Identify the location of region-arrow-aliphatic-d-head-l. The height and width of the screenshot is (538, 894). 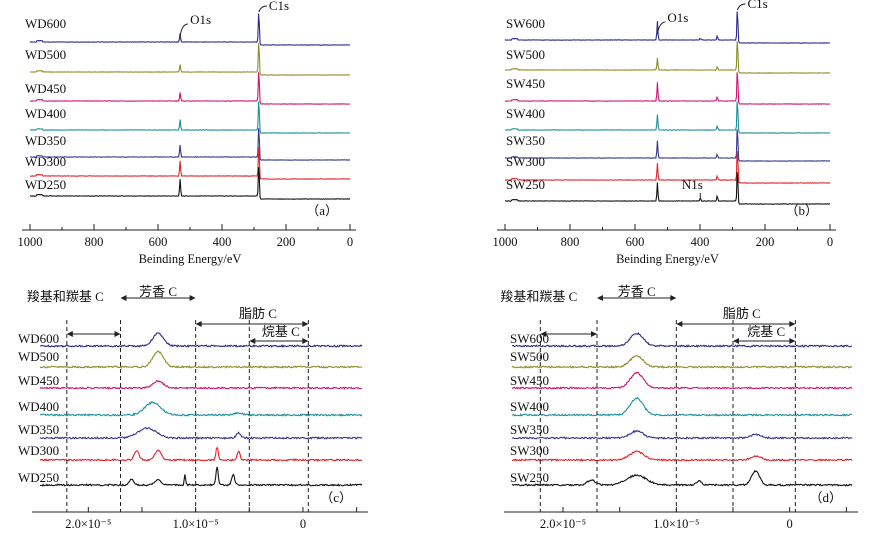
(679, 324).